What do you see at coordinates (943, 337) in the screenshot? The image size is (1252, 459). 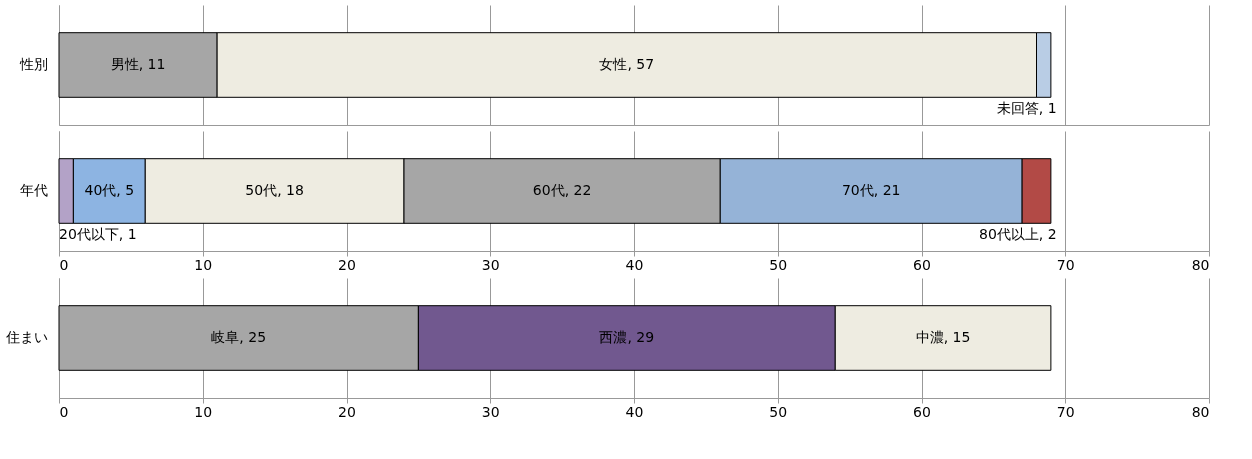 I see `data-label: 中濃, 15` at bounding box center [943, 337].